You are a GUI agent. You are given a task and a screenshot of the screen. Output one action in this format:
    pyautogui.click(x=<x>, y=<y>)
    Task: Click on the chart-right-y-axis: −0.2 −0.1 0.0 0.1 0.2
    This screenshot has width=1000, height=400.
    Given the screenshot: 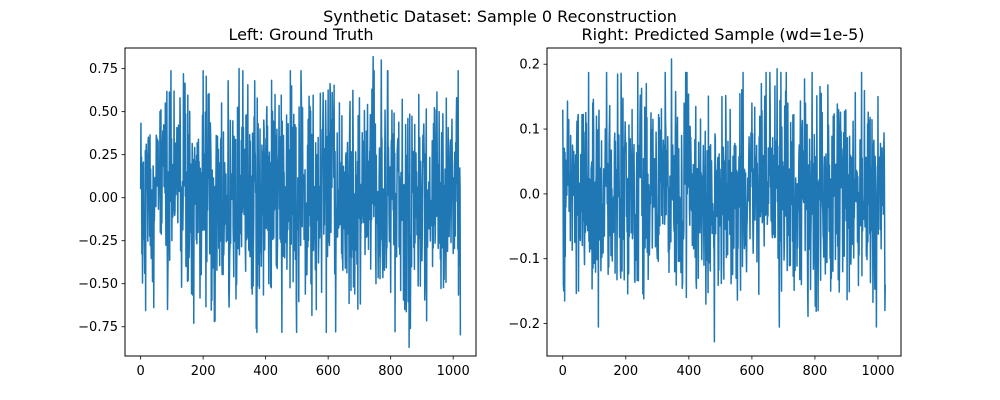 What is the action you would take?
    pyautogui.click(x=527, y=195)
    